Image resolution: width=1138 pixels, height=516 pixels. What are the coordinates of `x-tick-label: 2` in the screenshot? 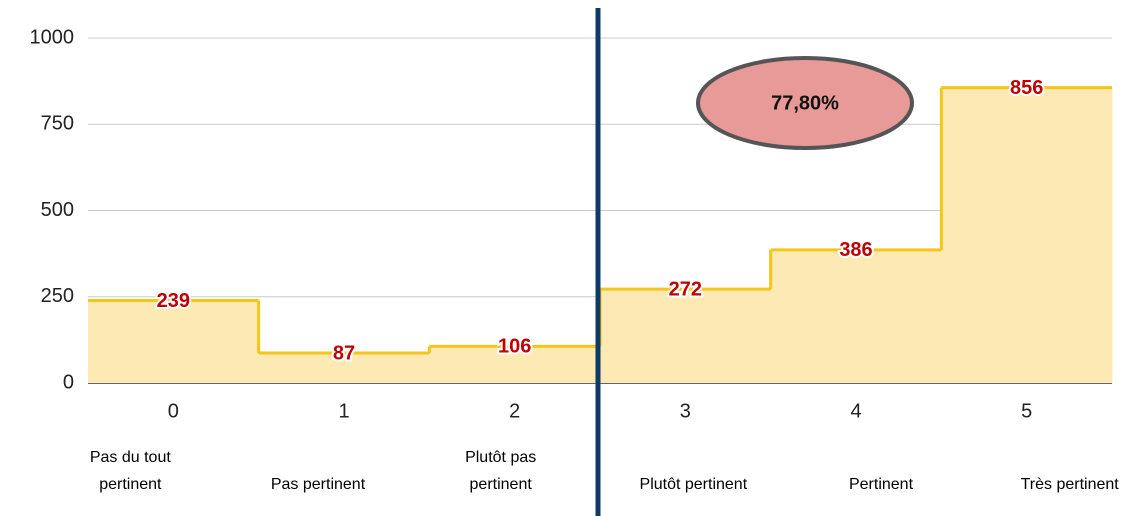 It's located at (514, 411).